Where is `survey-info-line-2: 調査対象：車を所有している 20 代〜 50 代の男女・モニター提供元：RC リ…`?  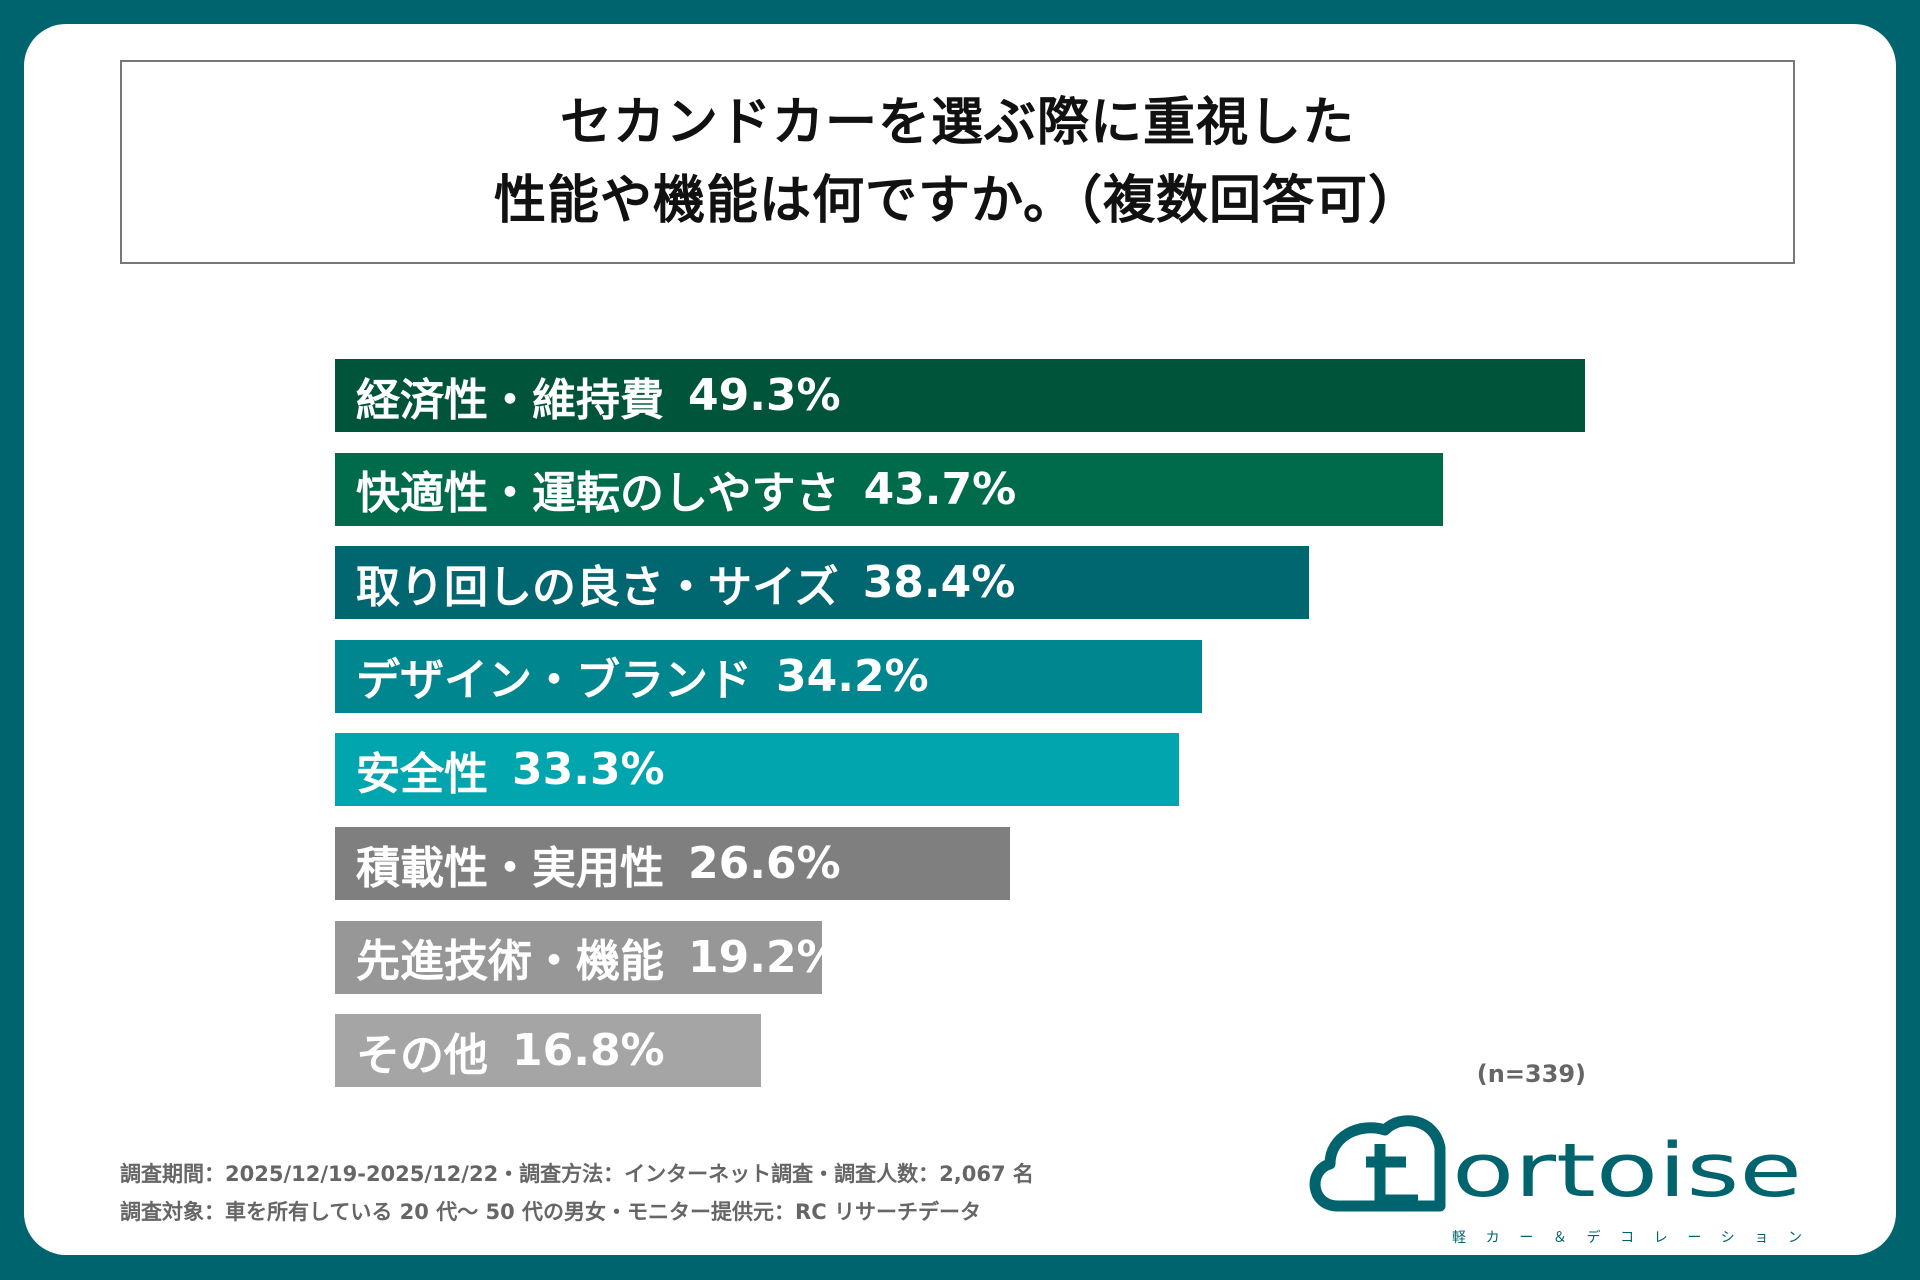
survey-info-line-2: 調査対象：車を所有している 20 代〜 50 代の男女・モニター提供元：RC リ… is located at coordinates (550, 1212).